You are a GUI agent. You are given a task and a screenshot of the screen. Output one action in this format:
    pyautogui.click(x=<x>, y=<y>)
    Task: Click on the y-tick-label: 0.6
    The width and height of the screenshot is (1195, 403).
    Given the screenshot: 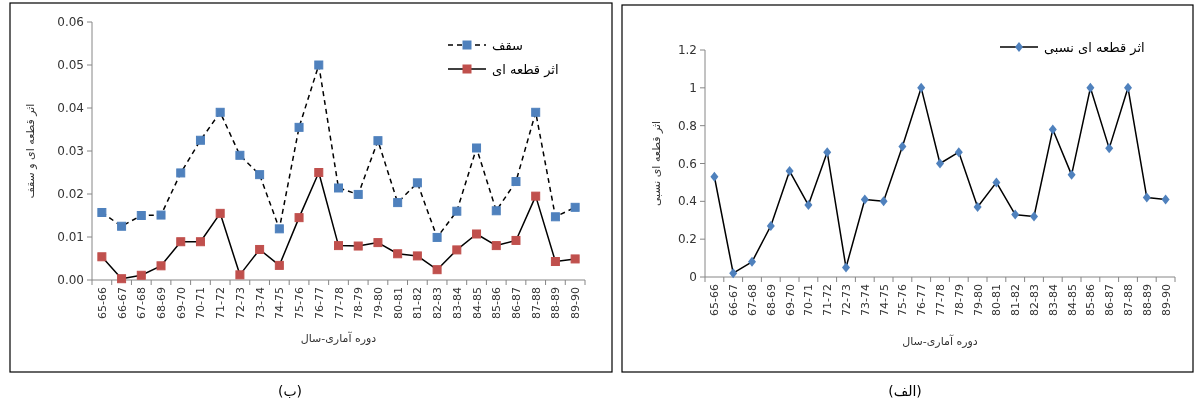 What is the action you would take?
    pyautogui.click(x=687, y=163)
    